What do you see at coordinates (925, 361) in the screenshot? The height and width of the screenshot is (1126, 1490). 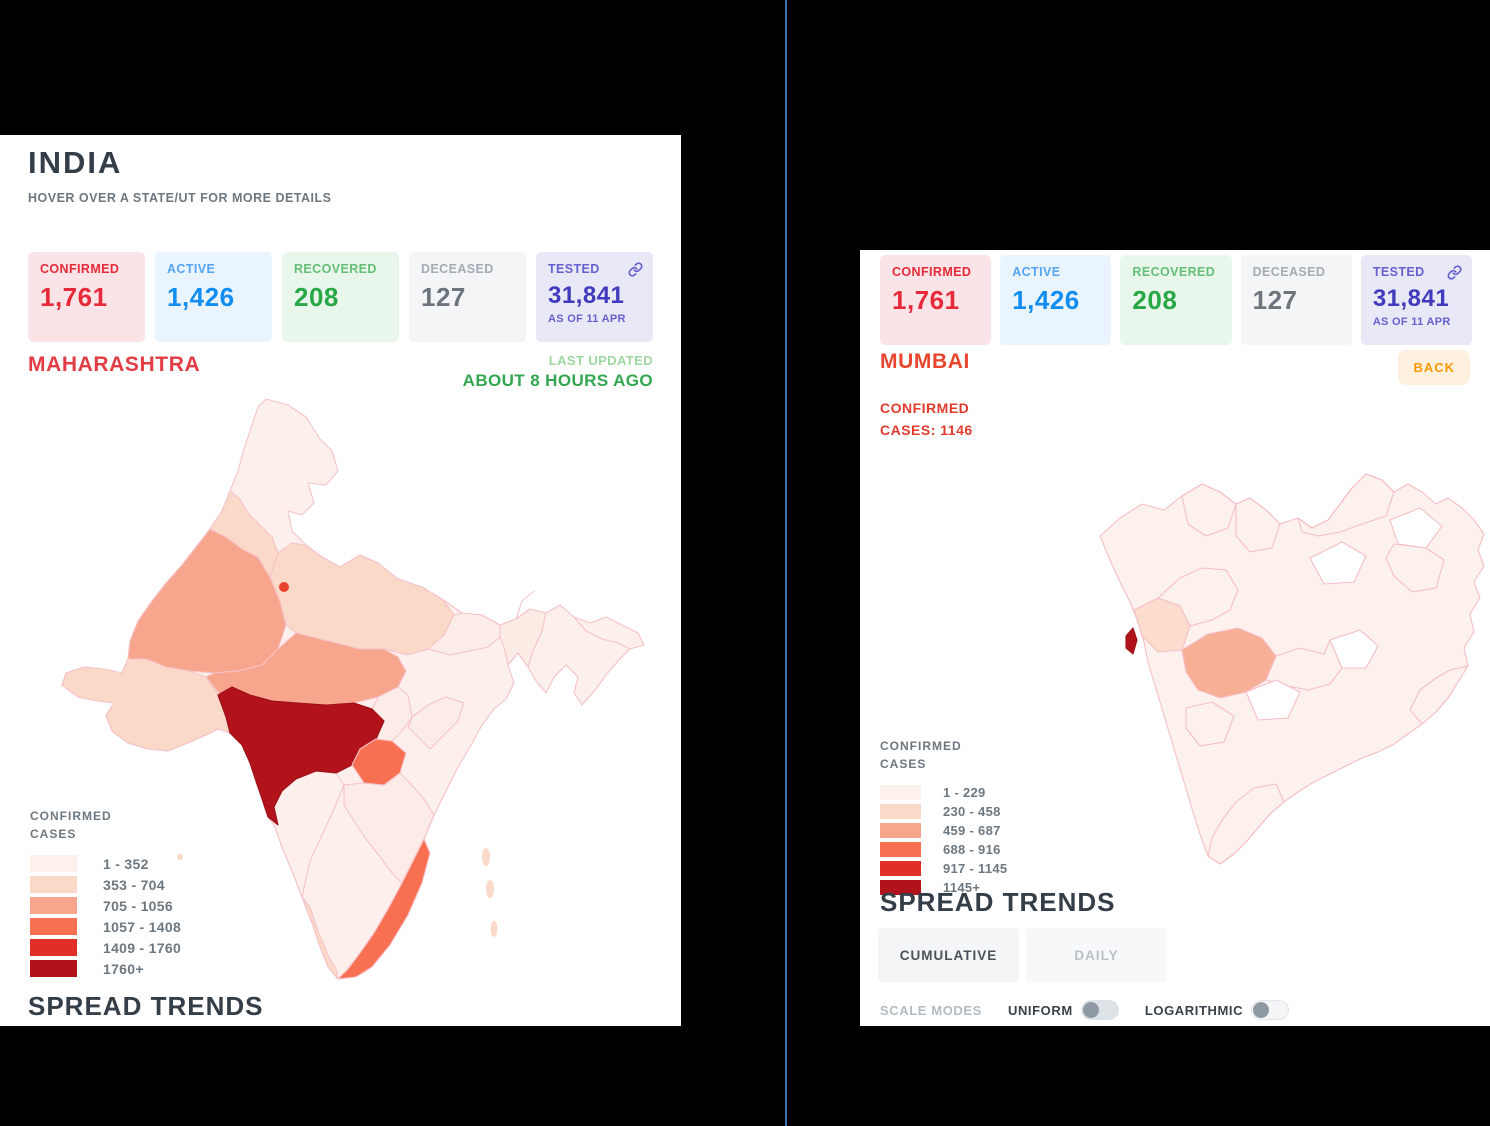 I see `selected-district-label: MUMBAI` at bounding box center [925, 361].